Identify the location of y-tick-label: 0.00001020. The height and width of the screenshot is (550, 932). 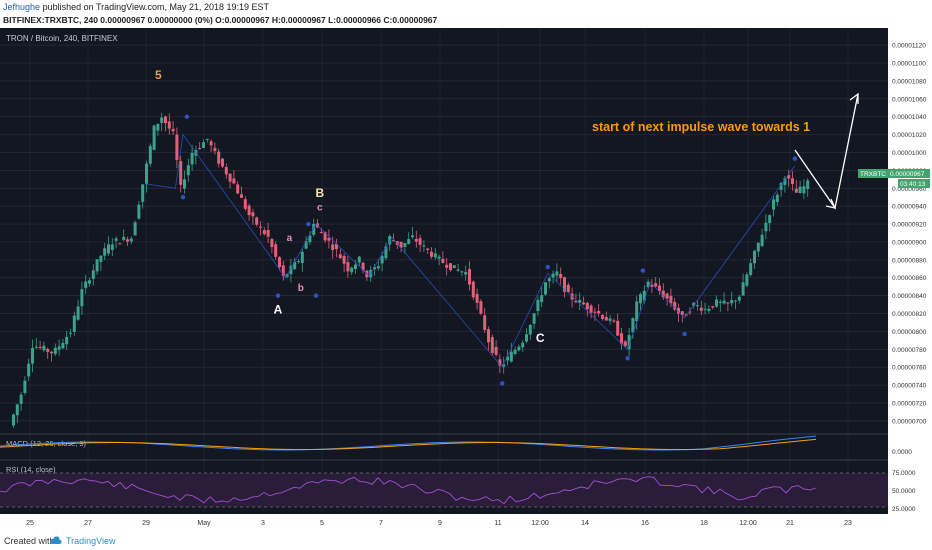
(909, 135).